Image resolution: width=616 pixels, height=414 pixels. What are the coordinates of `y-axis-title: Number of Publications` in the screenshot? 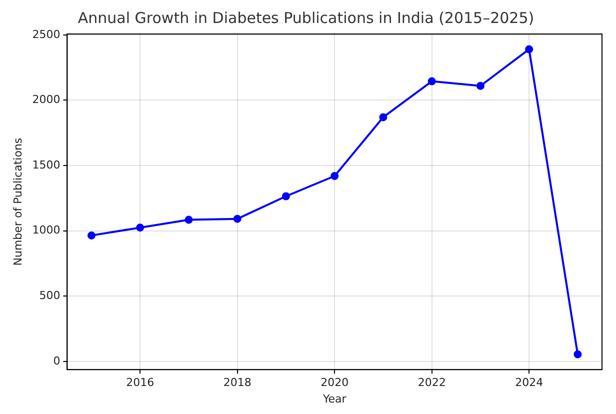 It's located at (17, 202).